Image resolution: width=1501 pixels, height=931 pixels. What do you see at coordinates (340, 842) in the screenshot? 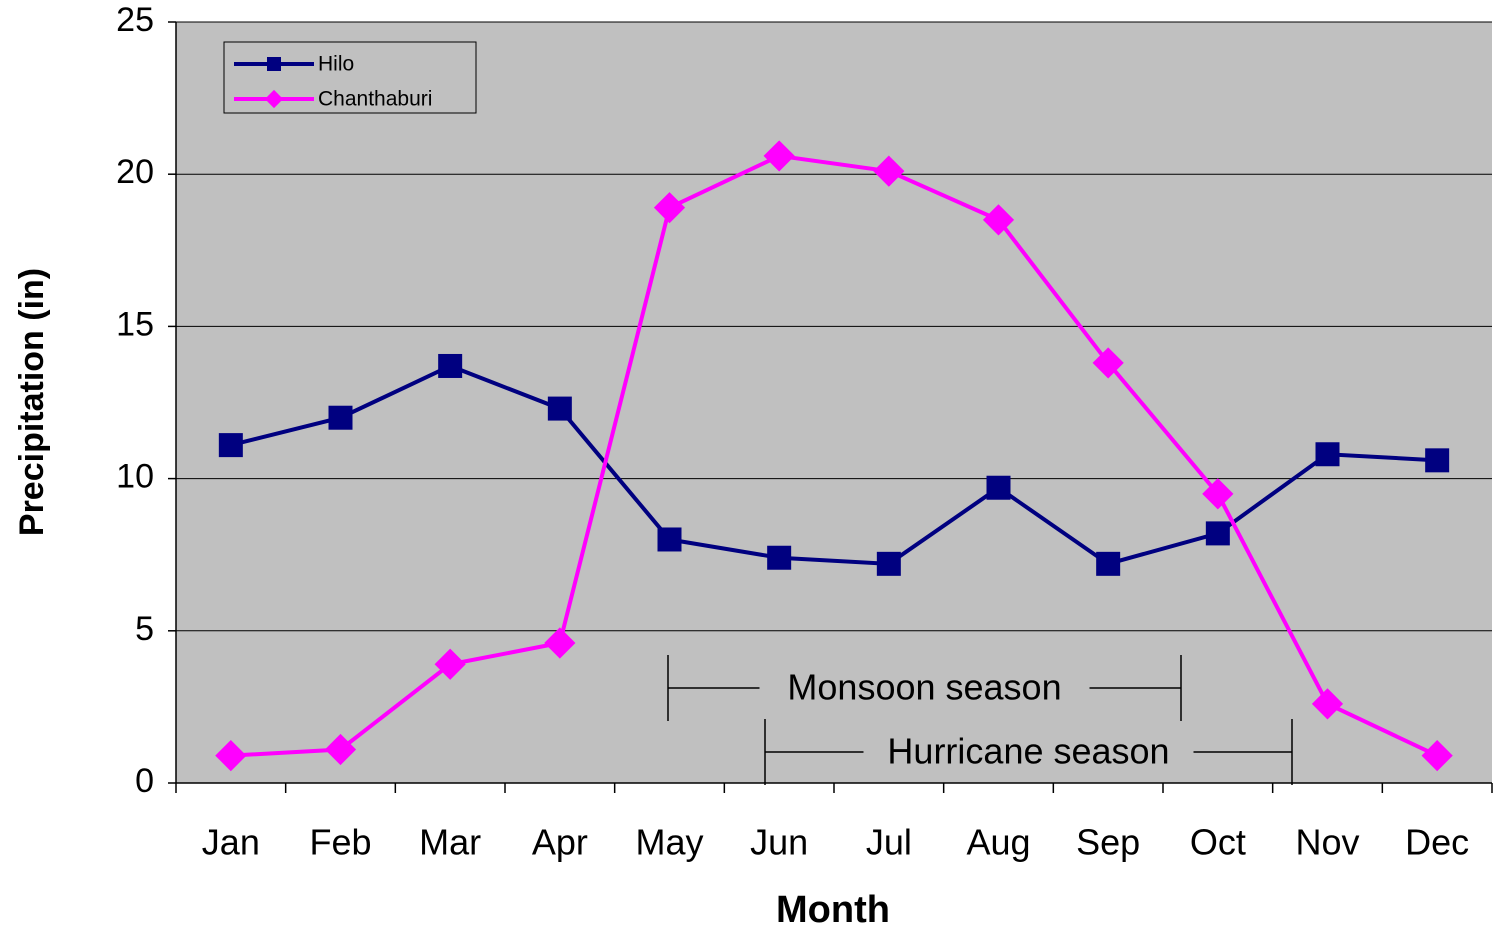
I see `x-tick-label: Feb` at bounding box center [340, 842].